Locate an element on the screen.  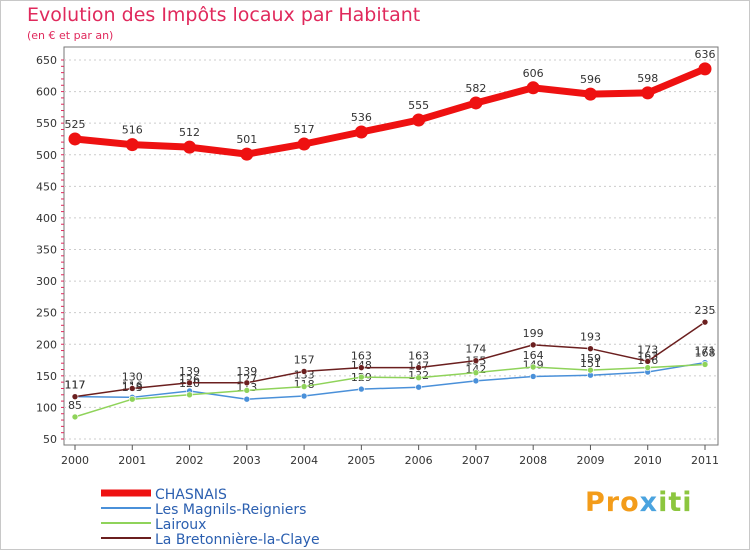
proxiti-logo: Proxiti is located at coordinates (639, 502).